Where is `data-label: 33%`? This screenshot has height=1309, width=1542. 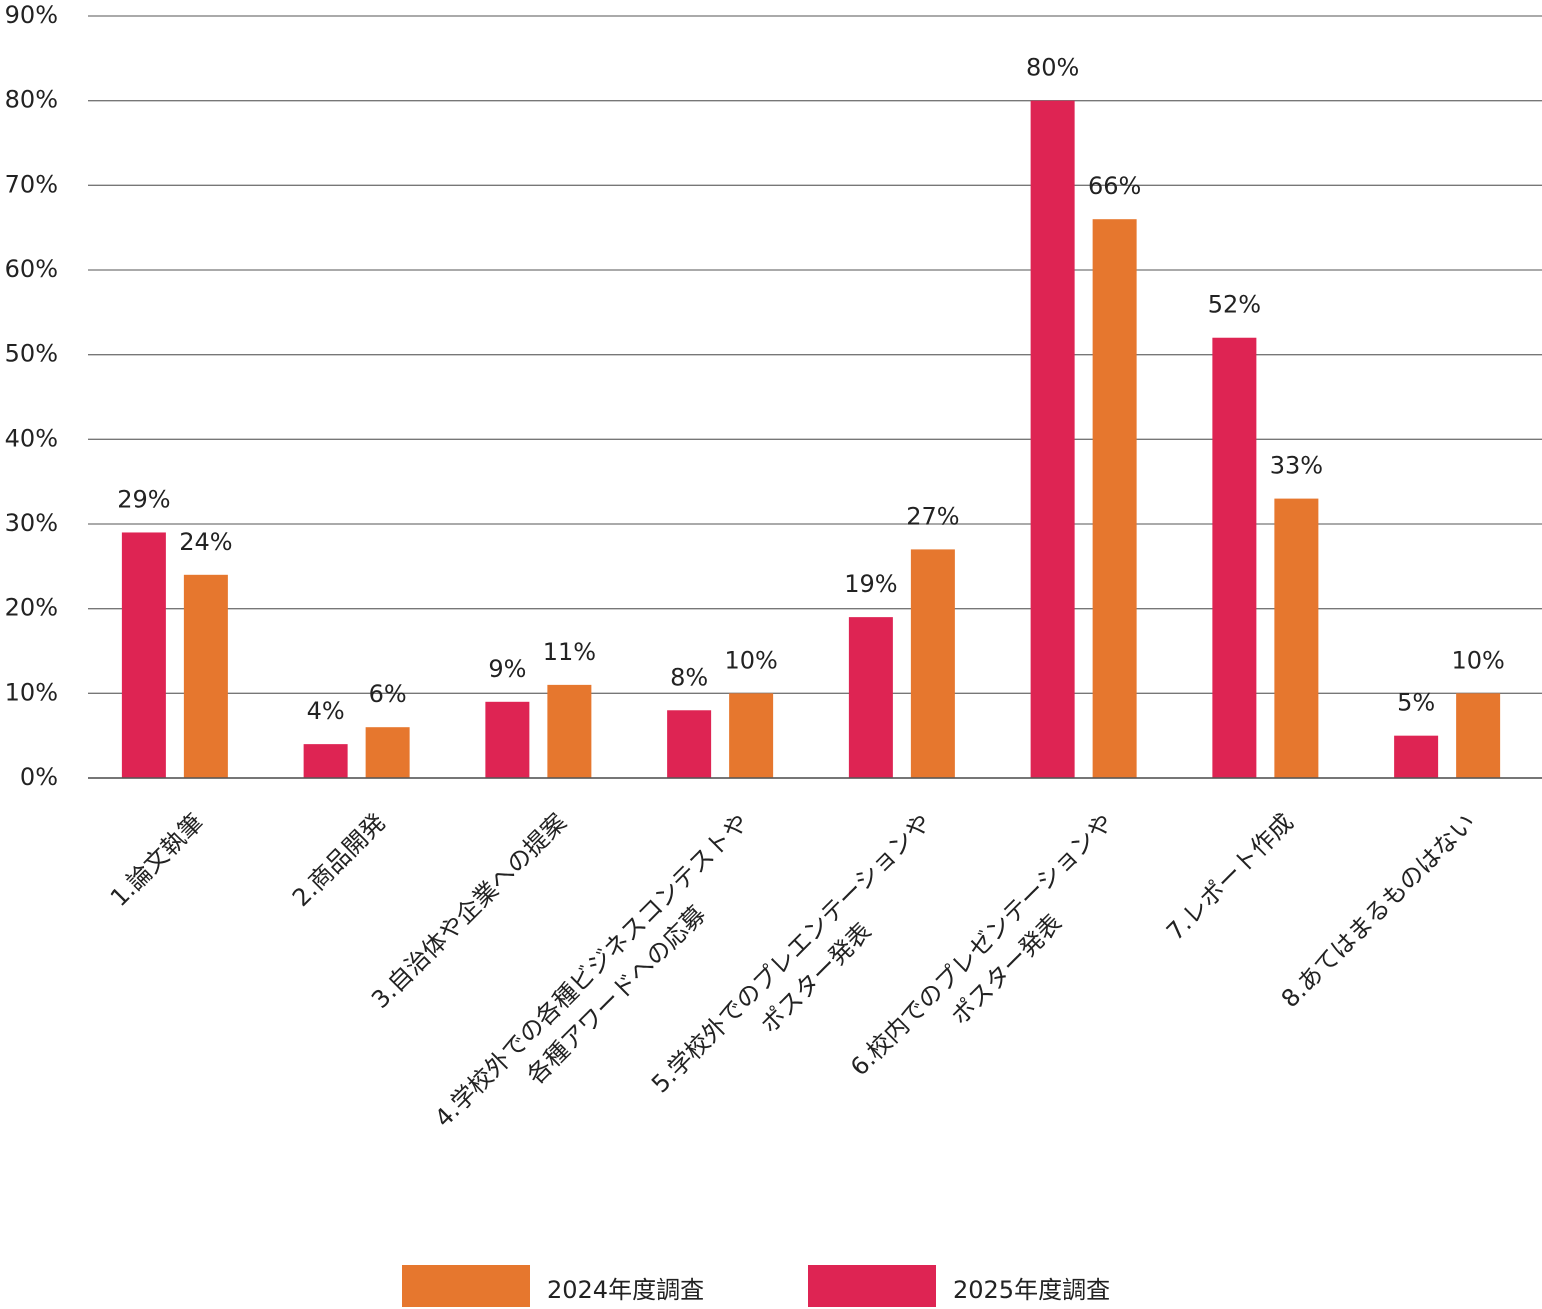
data-label: 33% is located at coordinates (1296, 466).